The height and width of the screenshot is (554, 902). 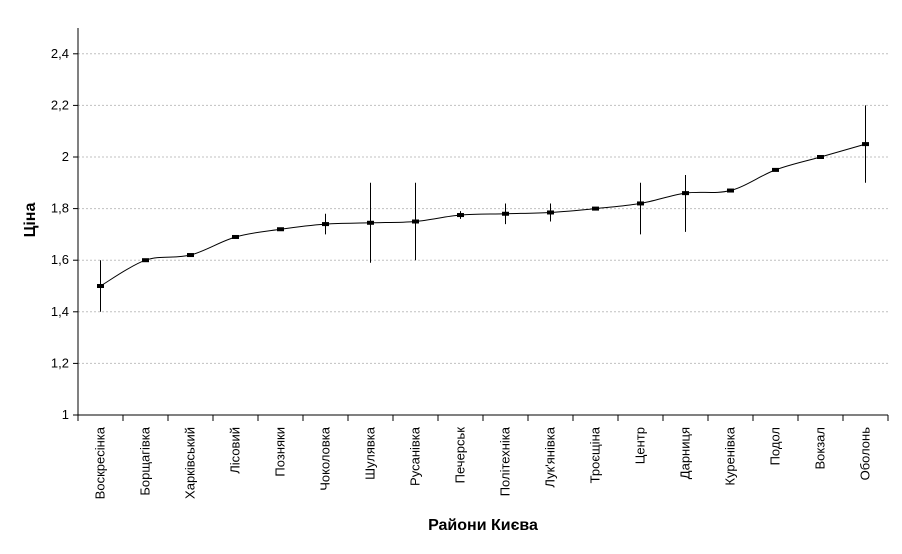 What do you see at coordinates (775, 446) in the screenshot?
I see `x-tick-label: Подол` at bounding box center [775, 446].